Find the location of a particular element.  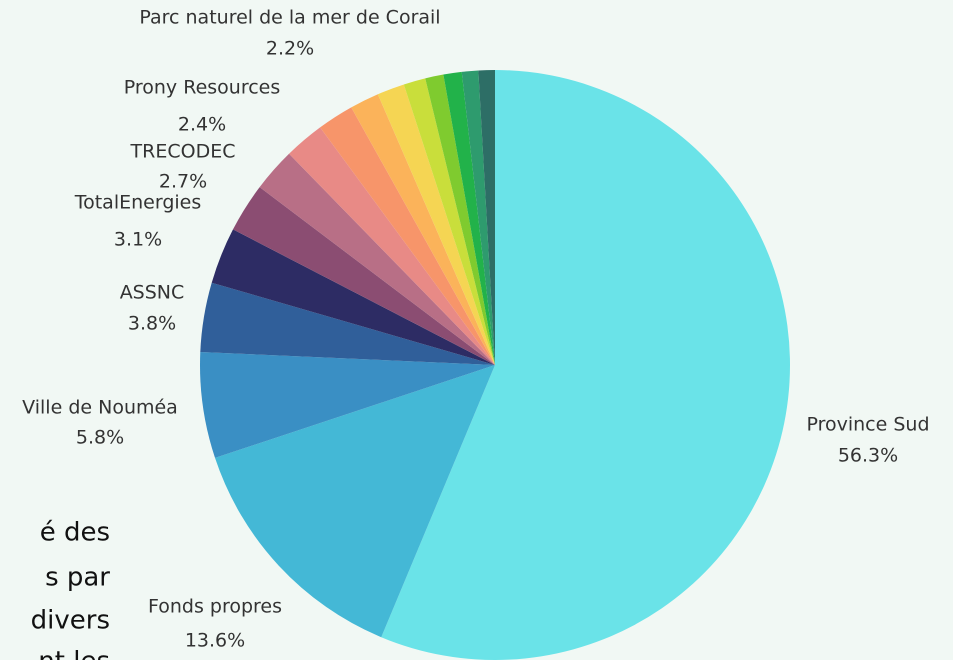

body-text-fragment: nt les is located at coordinates (74, 653).